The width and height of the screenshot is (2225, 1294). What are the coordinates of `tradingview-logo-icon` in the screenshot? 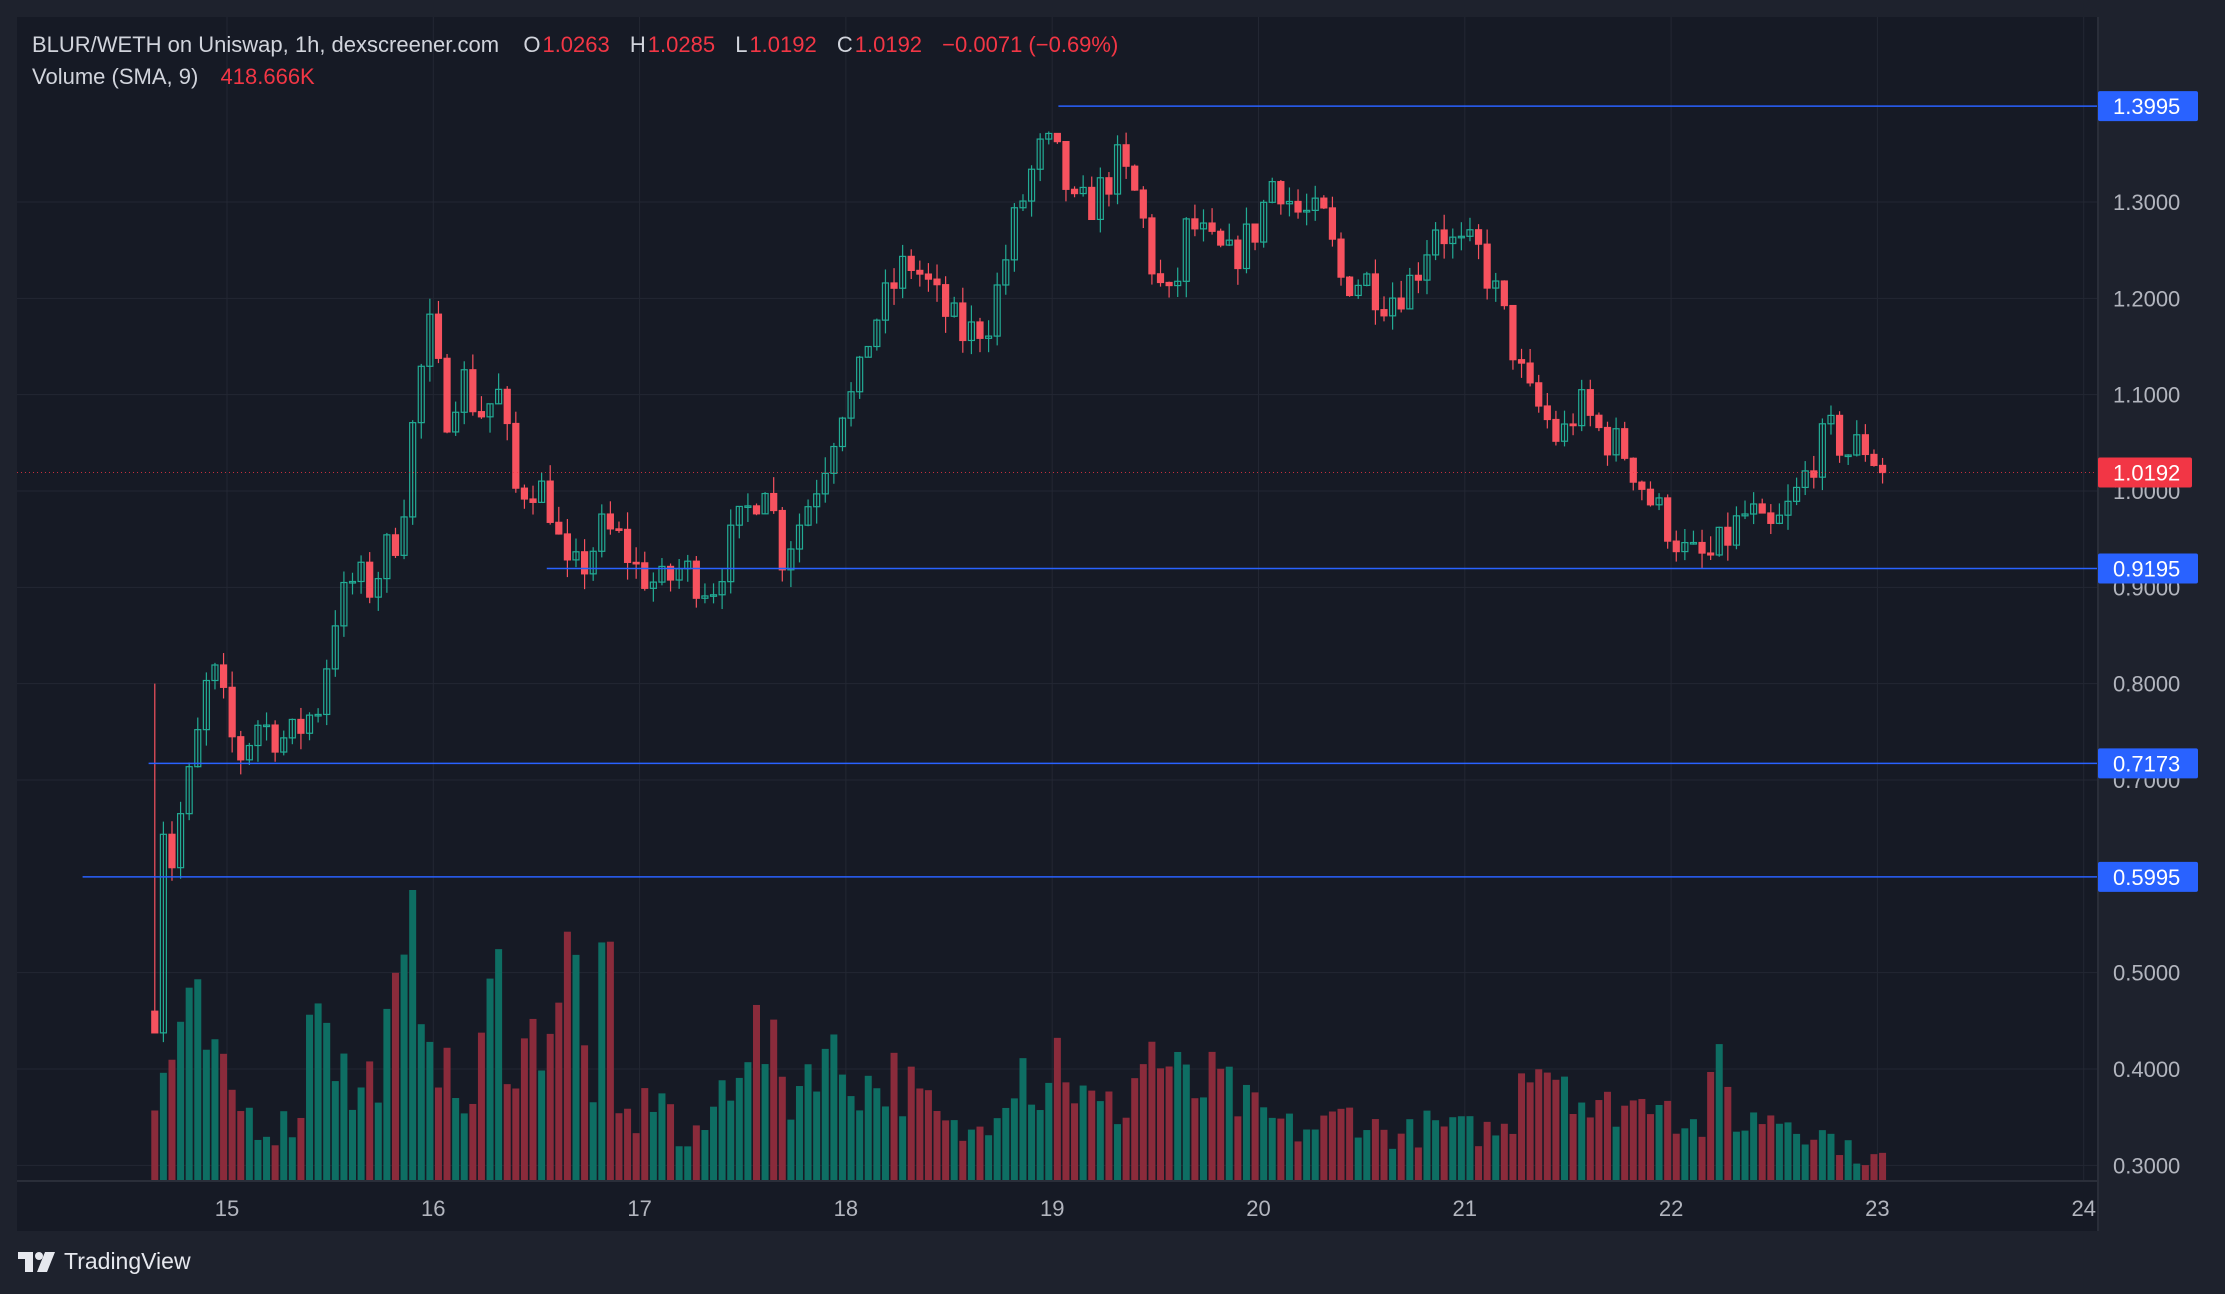 It's located at (36, 1261).